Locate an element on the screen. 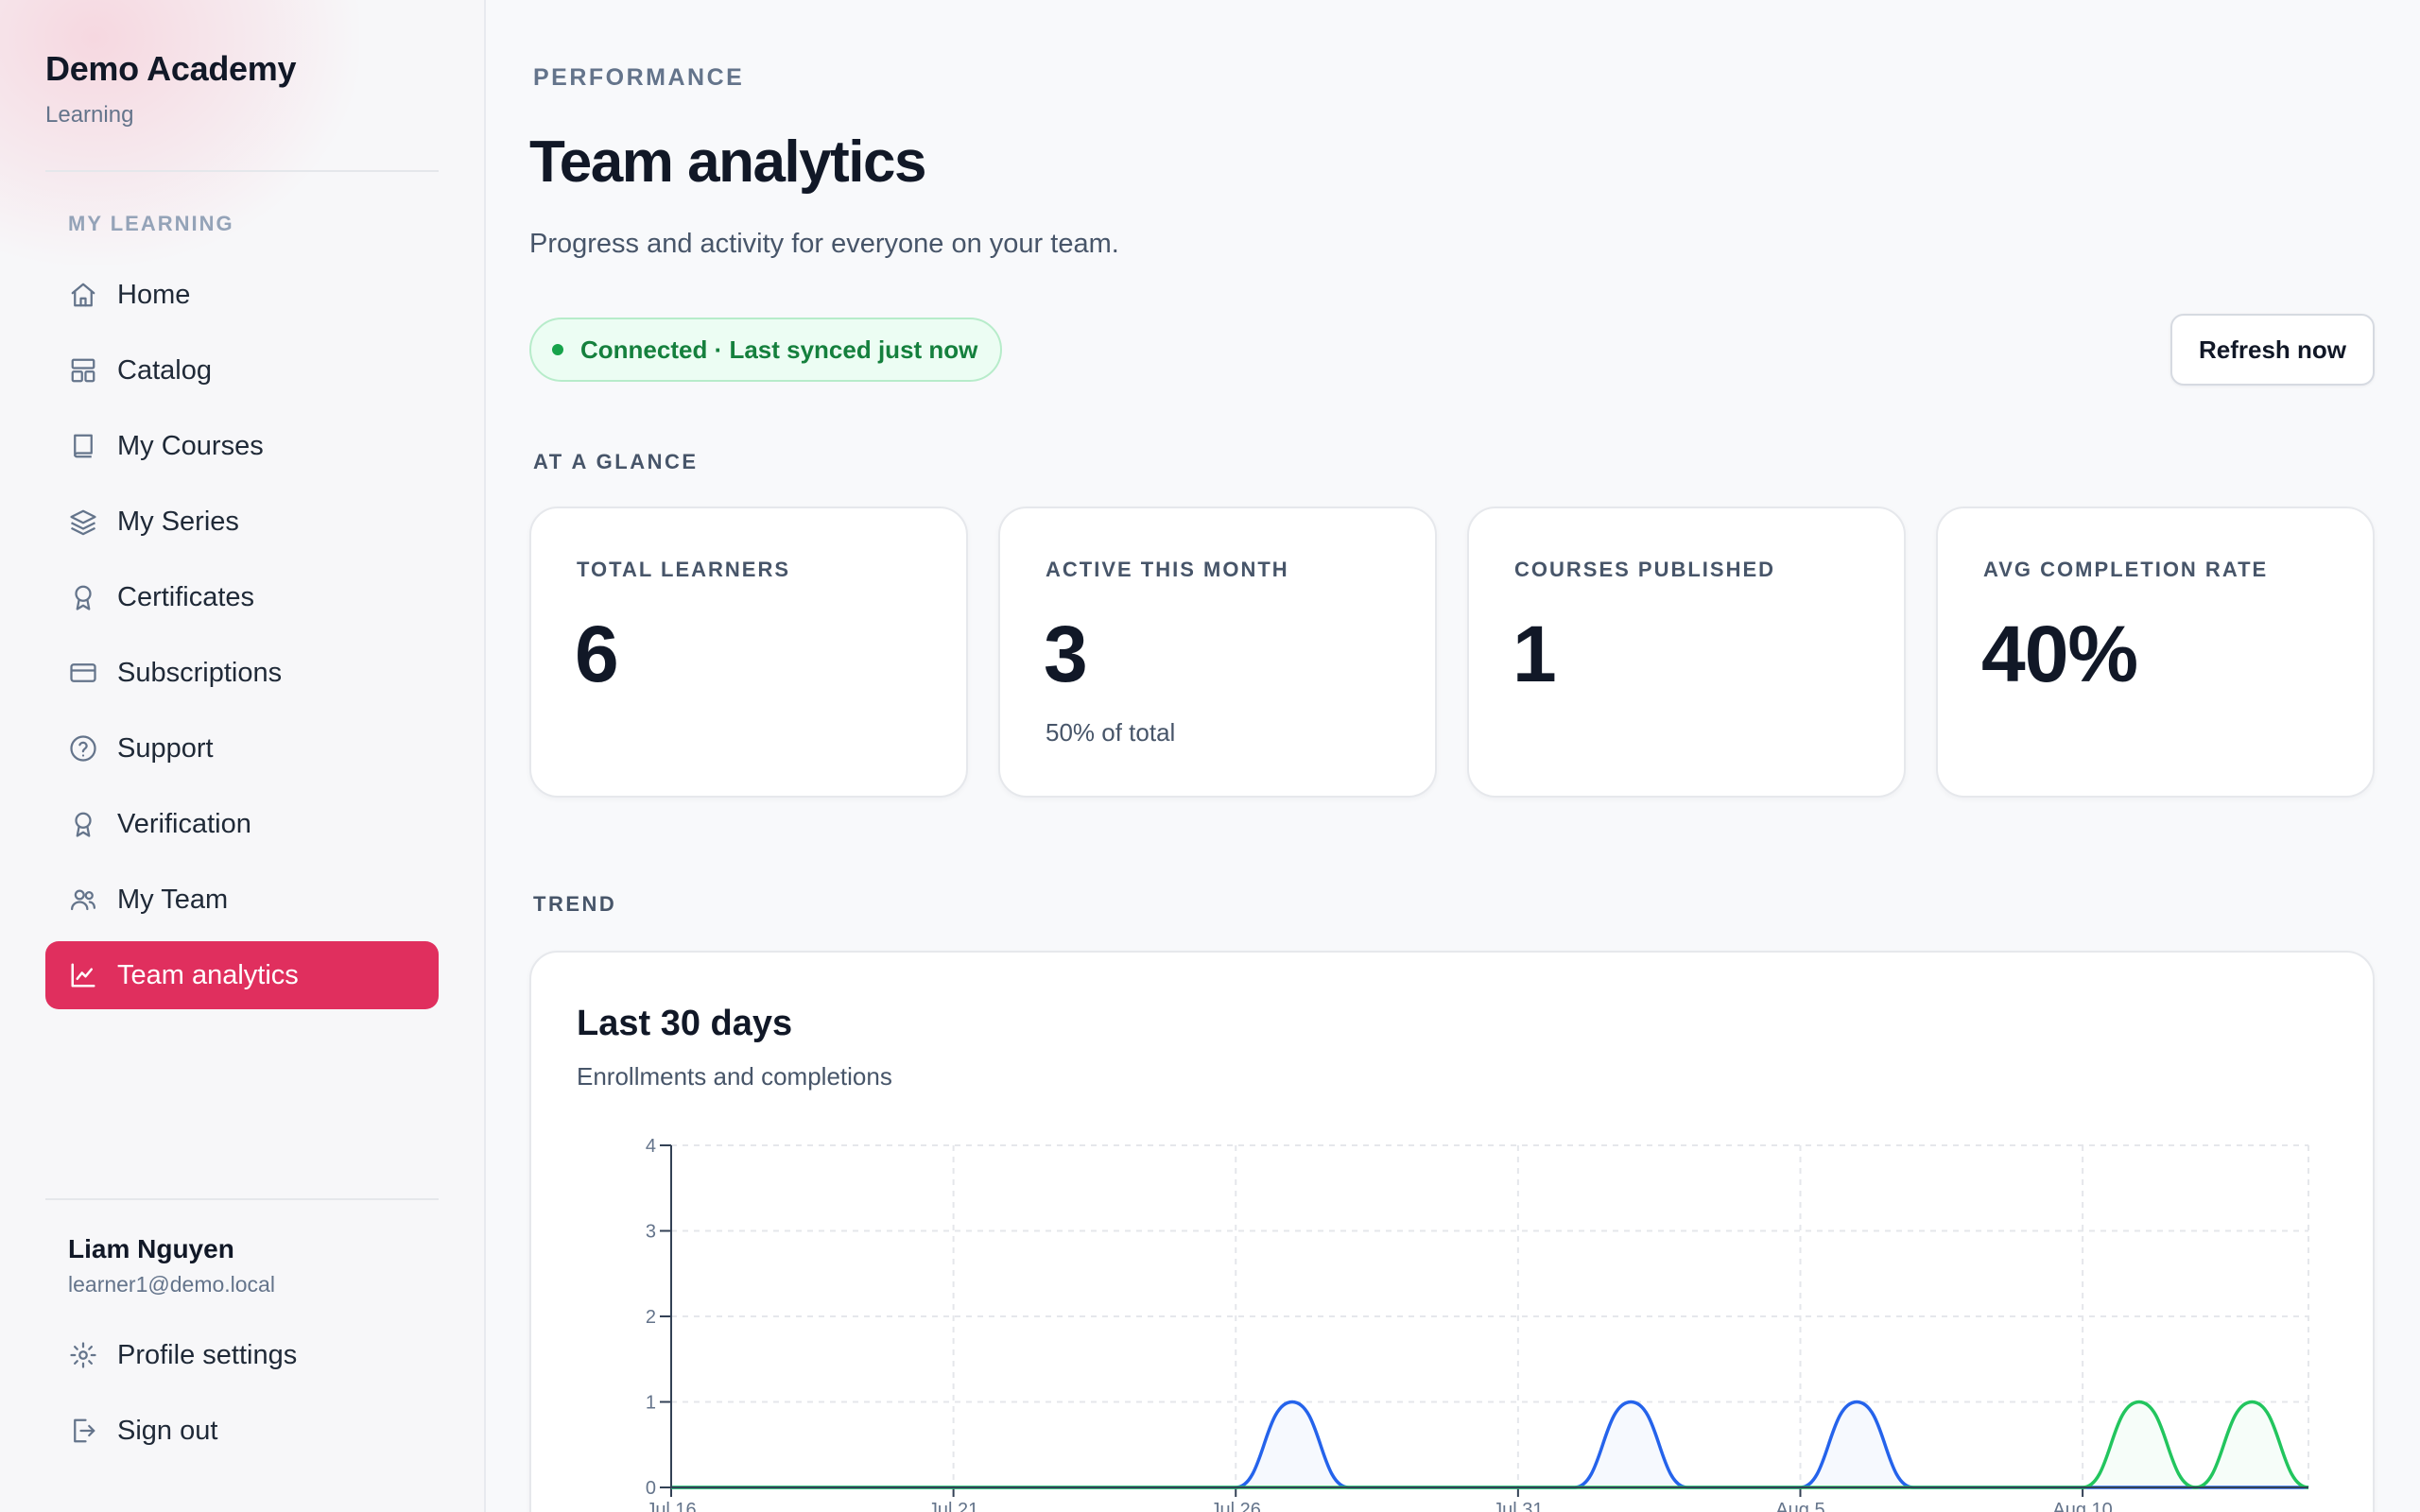 This screenshot has width=2420, height=1512. profile-settings-link: Profile settings is located at coordinates (242, 1355).